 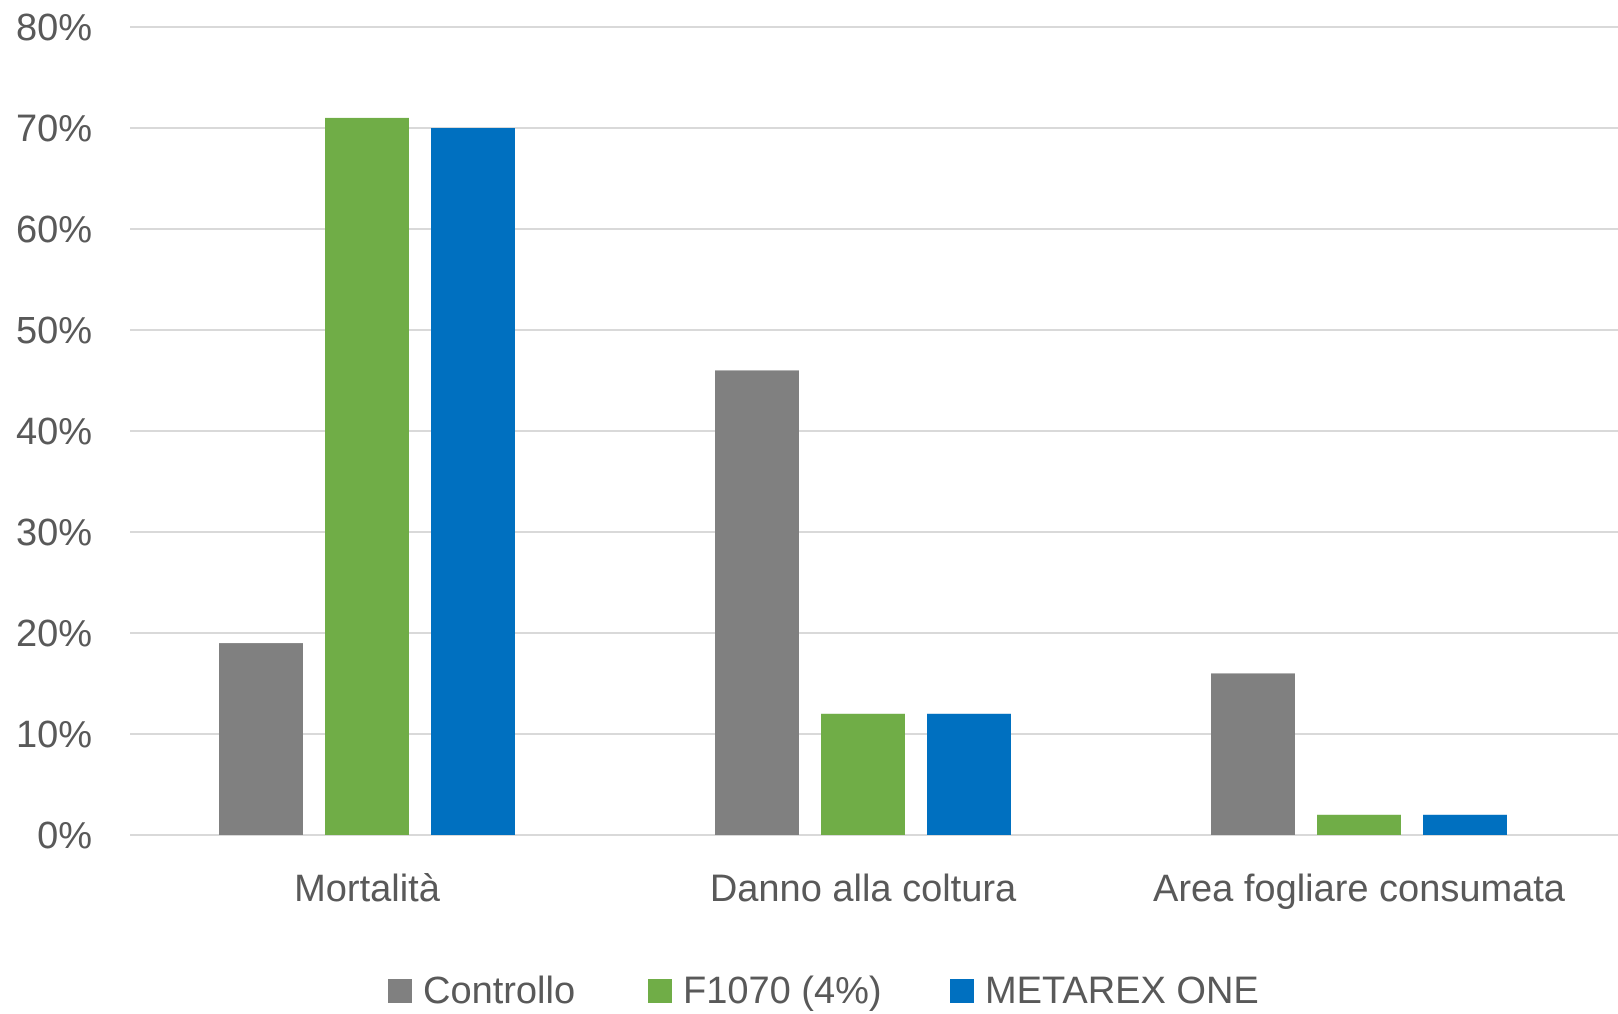 What do you see at coordinates (54, 129) in the screenshot?
I see `y-tick-label: 70%` at bounding box center [54, 129].